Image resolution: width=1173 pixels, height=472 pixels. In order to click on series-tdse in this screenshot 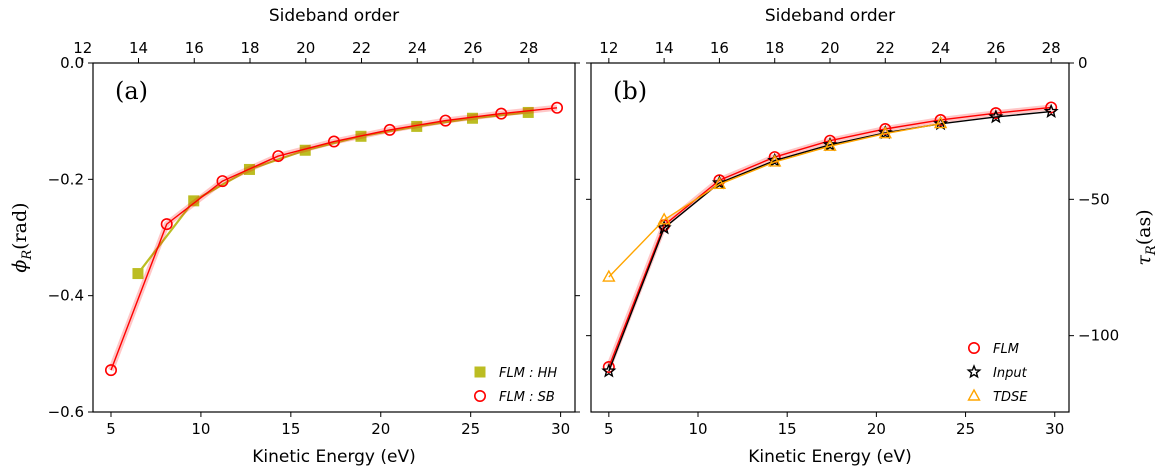, I will do `click(775, 199)`.